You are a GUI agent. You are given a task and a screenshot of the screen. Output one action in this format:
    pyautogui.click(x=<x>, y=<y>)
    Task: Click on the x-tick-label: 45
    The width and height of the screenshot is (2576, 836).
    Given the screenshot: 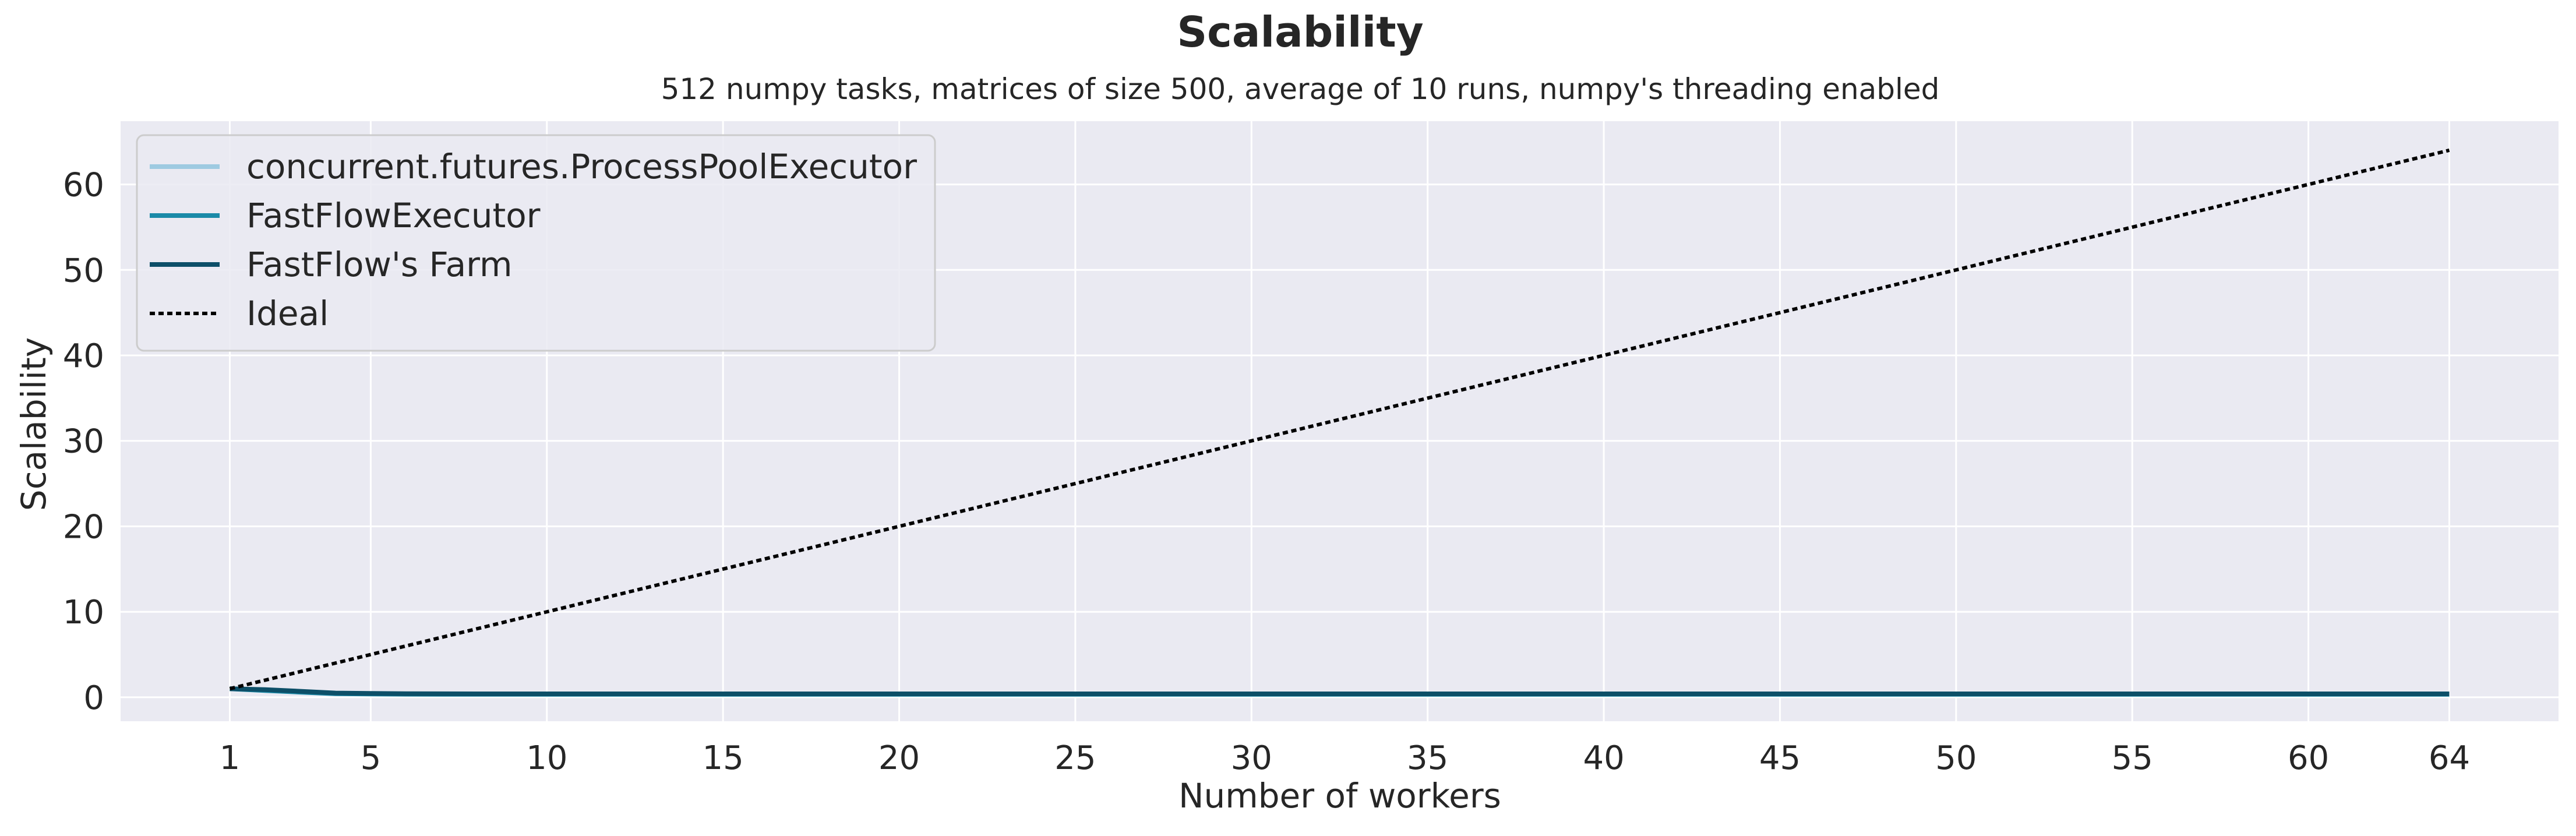 What is the action you would take?
    pyautogui.click(x=1780, y=758)
    